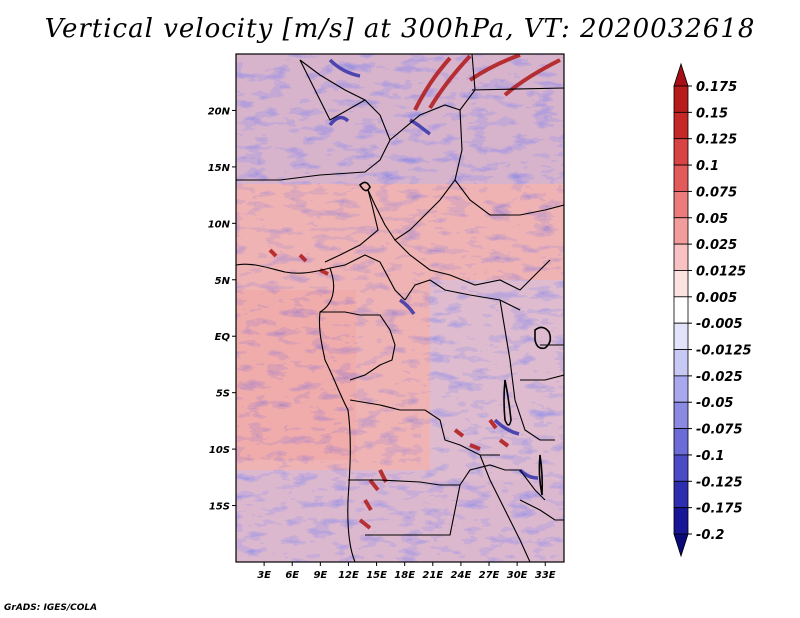 This screenshot has height=618, width=800. What do you see at coordinates (719, 324) in the screenshot?
I see `colorbar-label: -0.005` at bounding box center [719, 324].